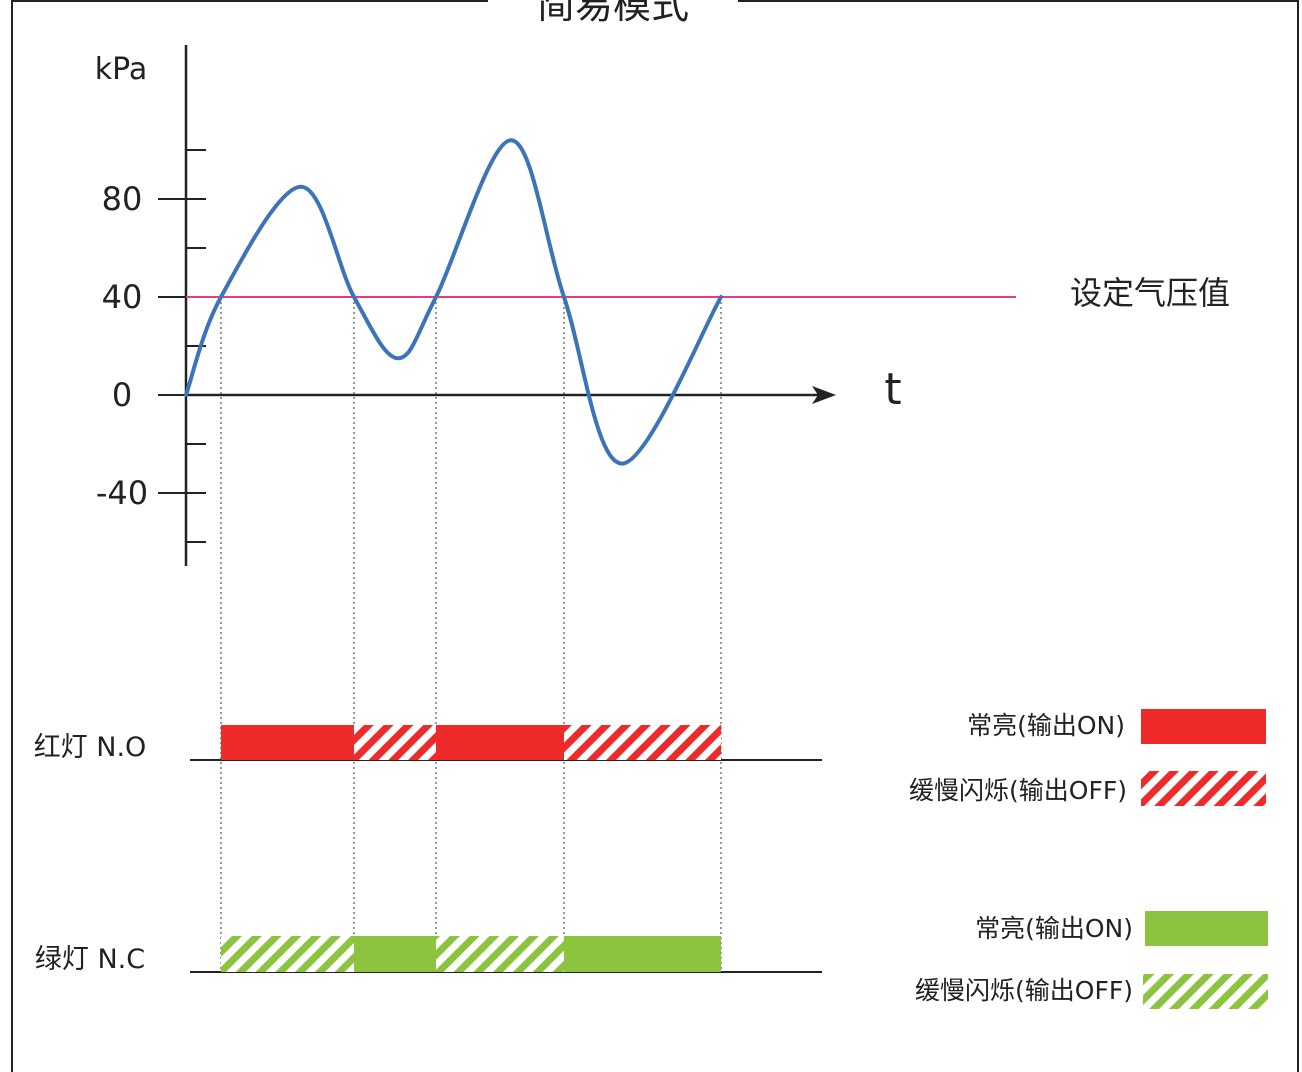 Image resolution: width=1302 pixels, height=1072 pixels. I want to click on pressure-waveform, so click(453, 301).